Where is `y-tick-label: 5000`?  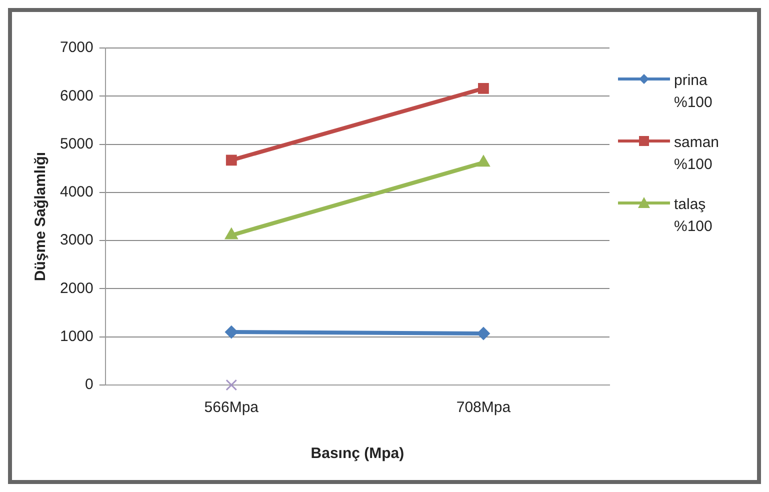
y-tick-label: 5000 is located at coordinates (77, 143).